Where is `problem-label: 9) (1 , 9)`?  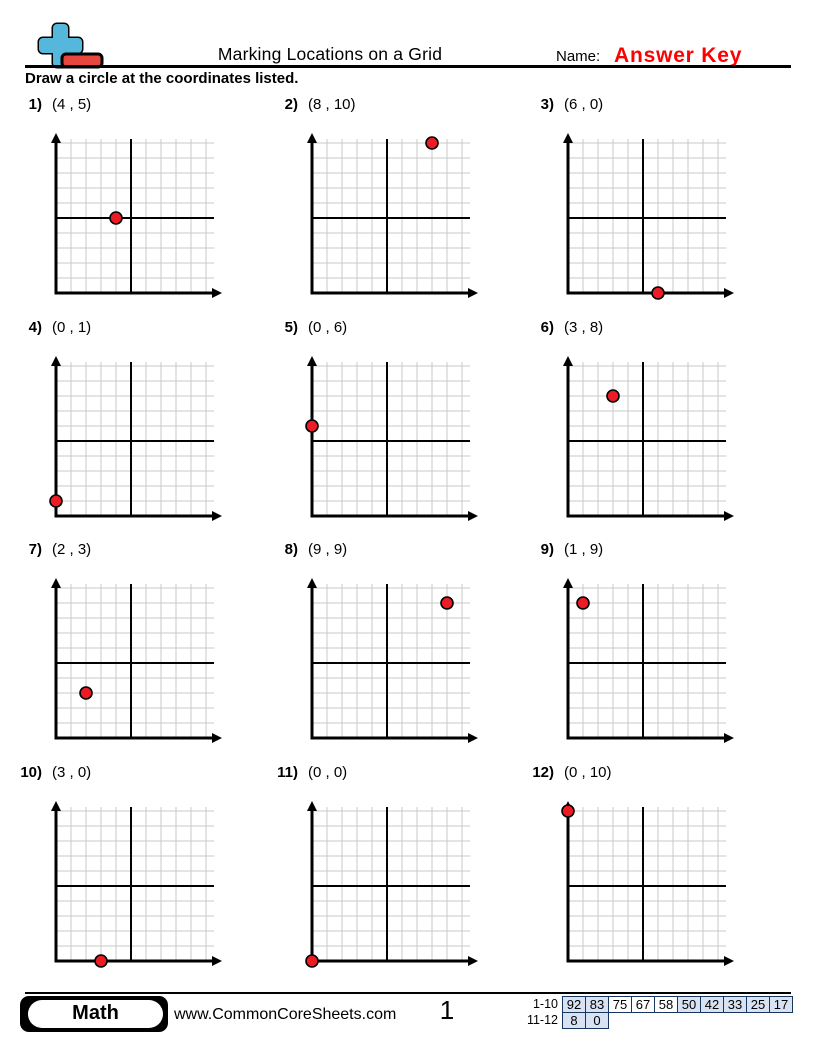
problem-label: 9) (1 , 9) is located at coordinates (566, 549).